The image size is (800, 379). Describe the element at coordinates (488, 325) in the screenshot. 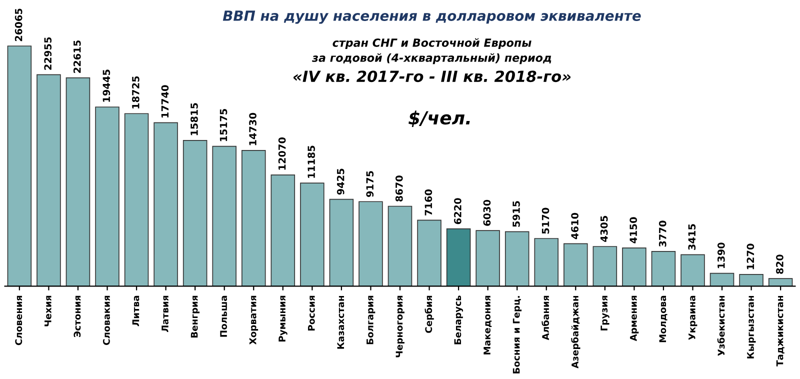

I see `x-tick-label: Македония` at that location.